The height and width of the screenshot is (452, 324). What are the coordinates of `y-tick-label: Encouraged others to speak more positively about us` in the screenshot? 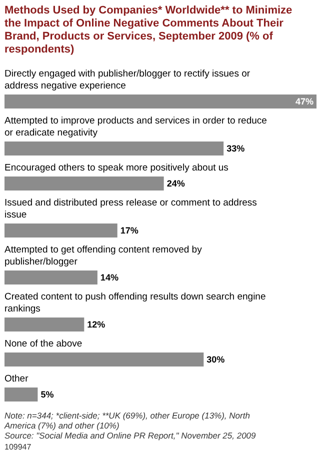 It's located at (116, 168).